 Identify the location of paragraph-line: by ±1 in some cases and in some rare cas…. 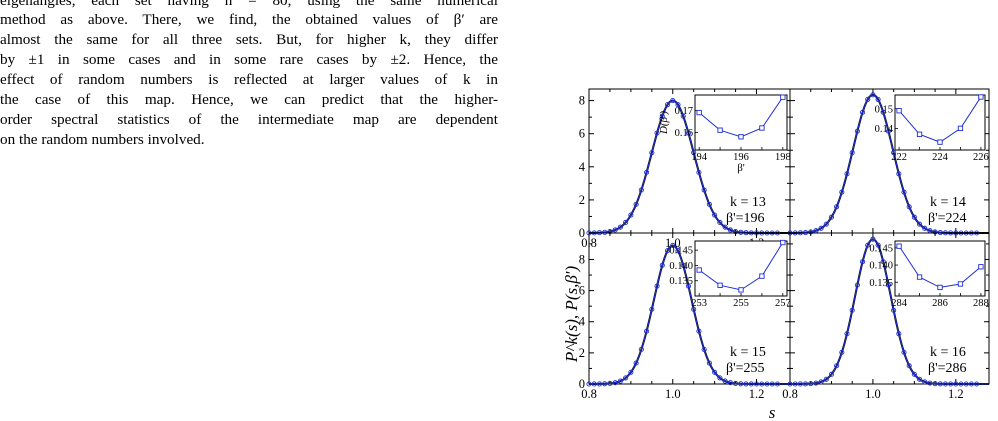
(249, 59).